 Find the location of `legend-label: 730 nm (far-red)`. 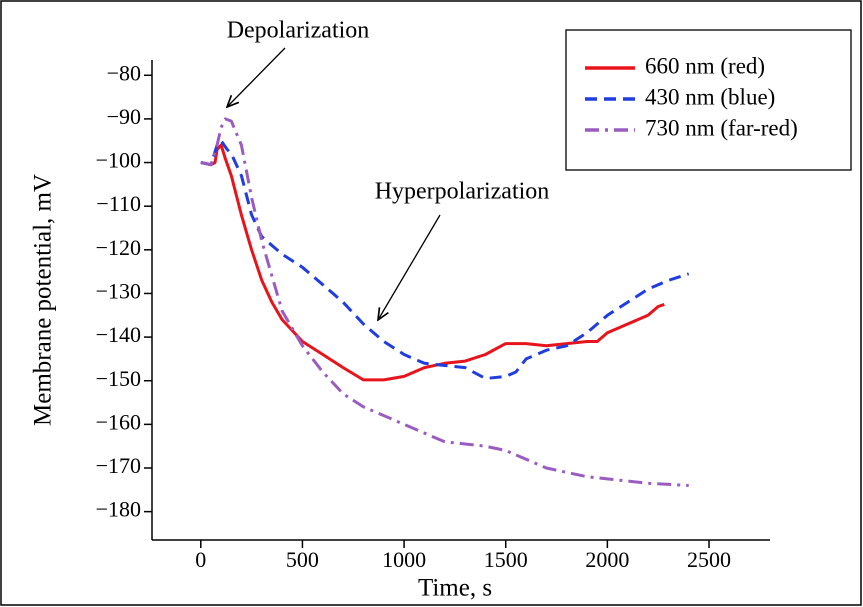

legend-label: 730 nm (far-red) is located at coordinates (721, 127).